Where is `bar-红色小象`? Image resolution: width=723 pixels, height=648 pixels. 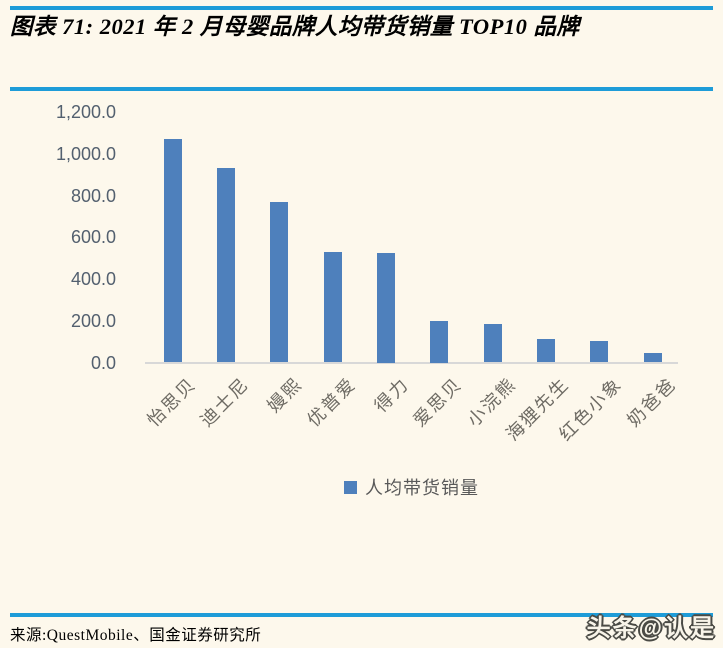
bar-红色小象 is located at coordinates (599, 351).